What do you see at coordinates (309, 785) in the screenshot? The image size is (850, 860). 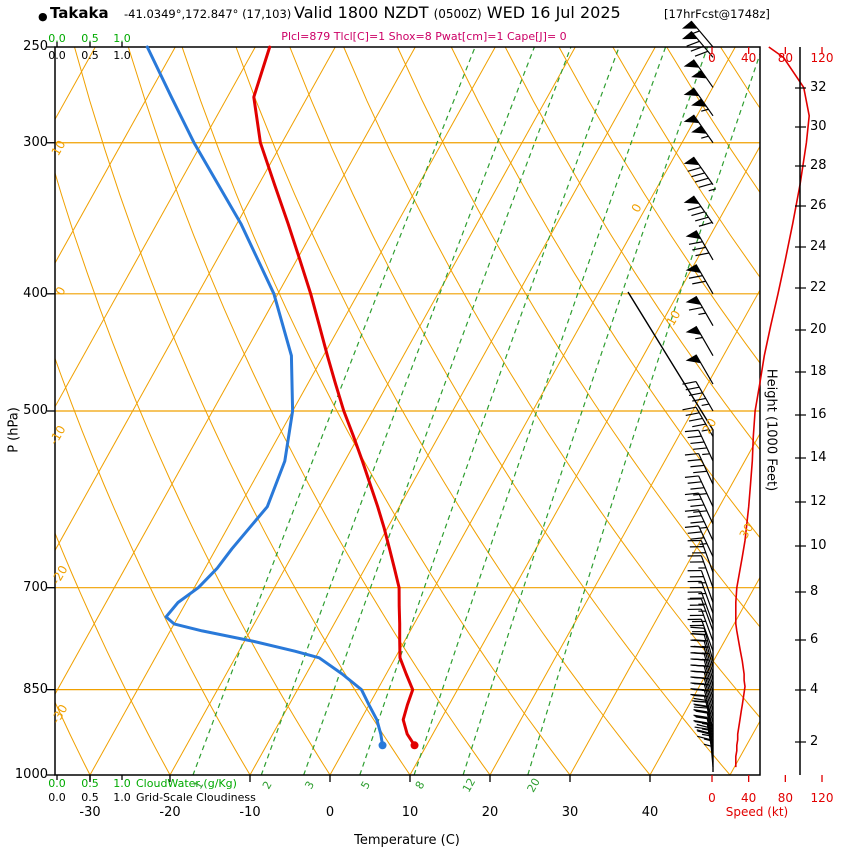 I see `svg-text: 3` at bounding box center [309, 785].